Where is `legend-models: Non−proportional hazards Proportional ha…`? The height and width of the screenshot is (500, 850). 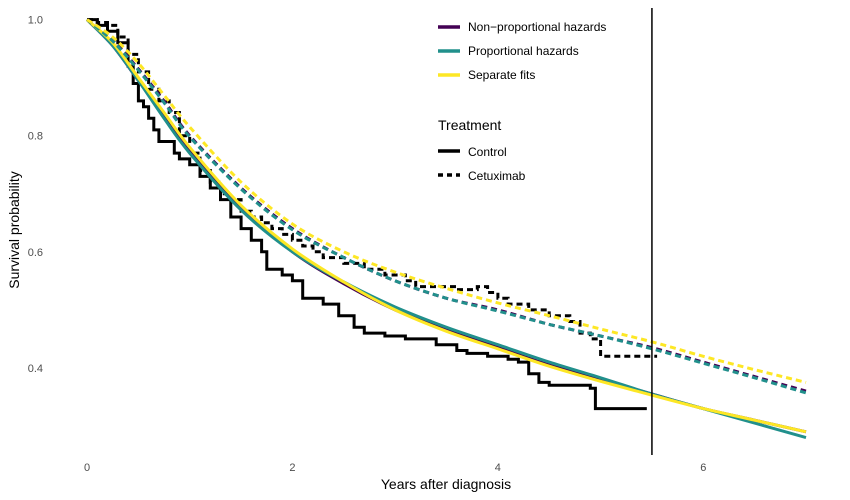 legend-models: Non−proportional hazards Proportional ha… is located at coordinates (522, 51).